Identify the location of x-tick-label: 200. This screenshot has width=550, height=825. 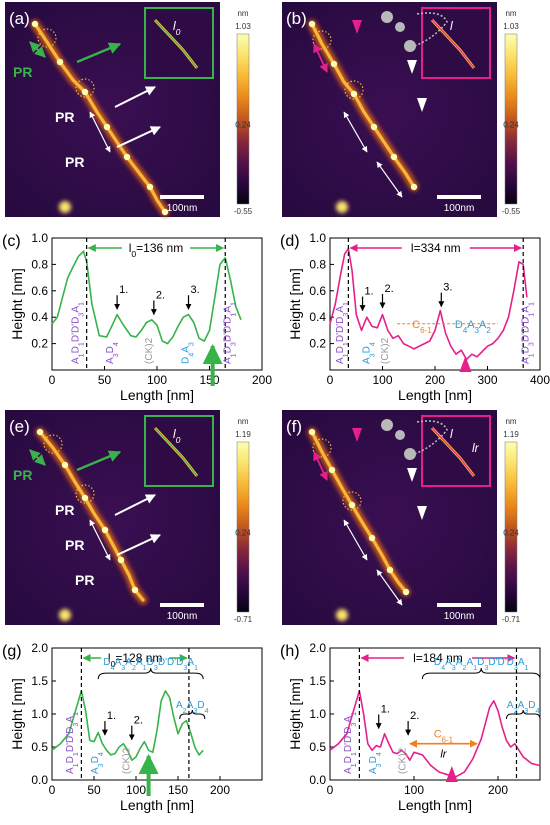
(435, 380).